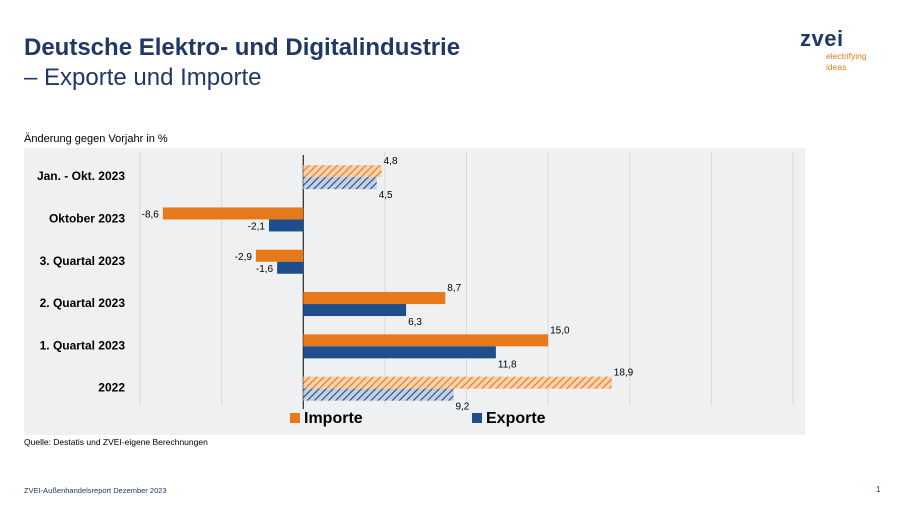 The height and width of the screenshot is (506, 900). I want to click on data-label: -2,9, so click(244, 257).